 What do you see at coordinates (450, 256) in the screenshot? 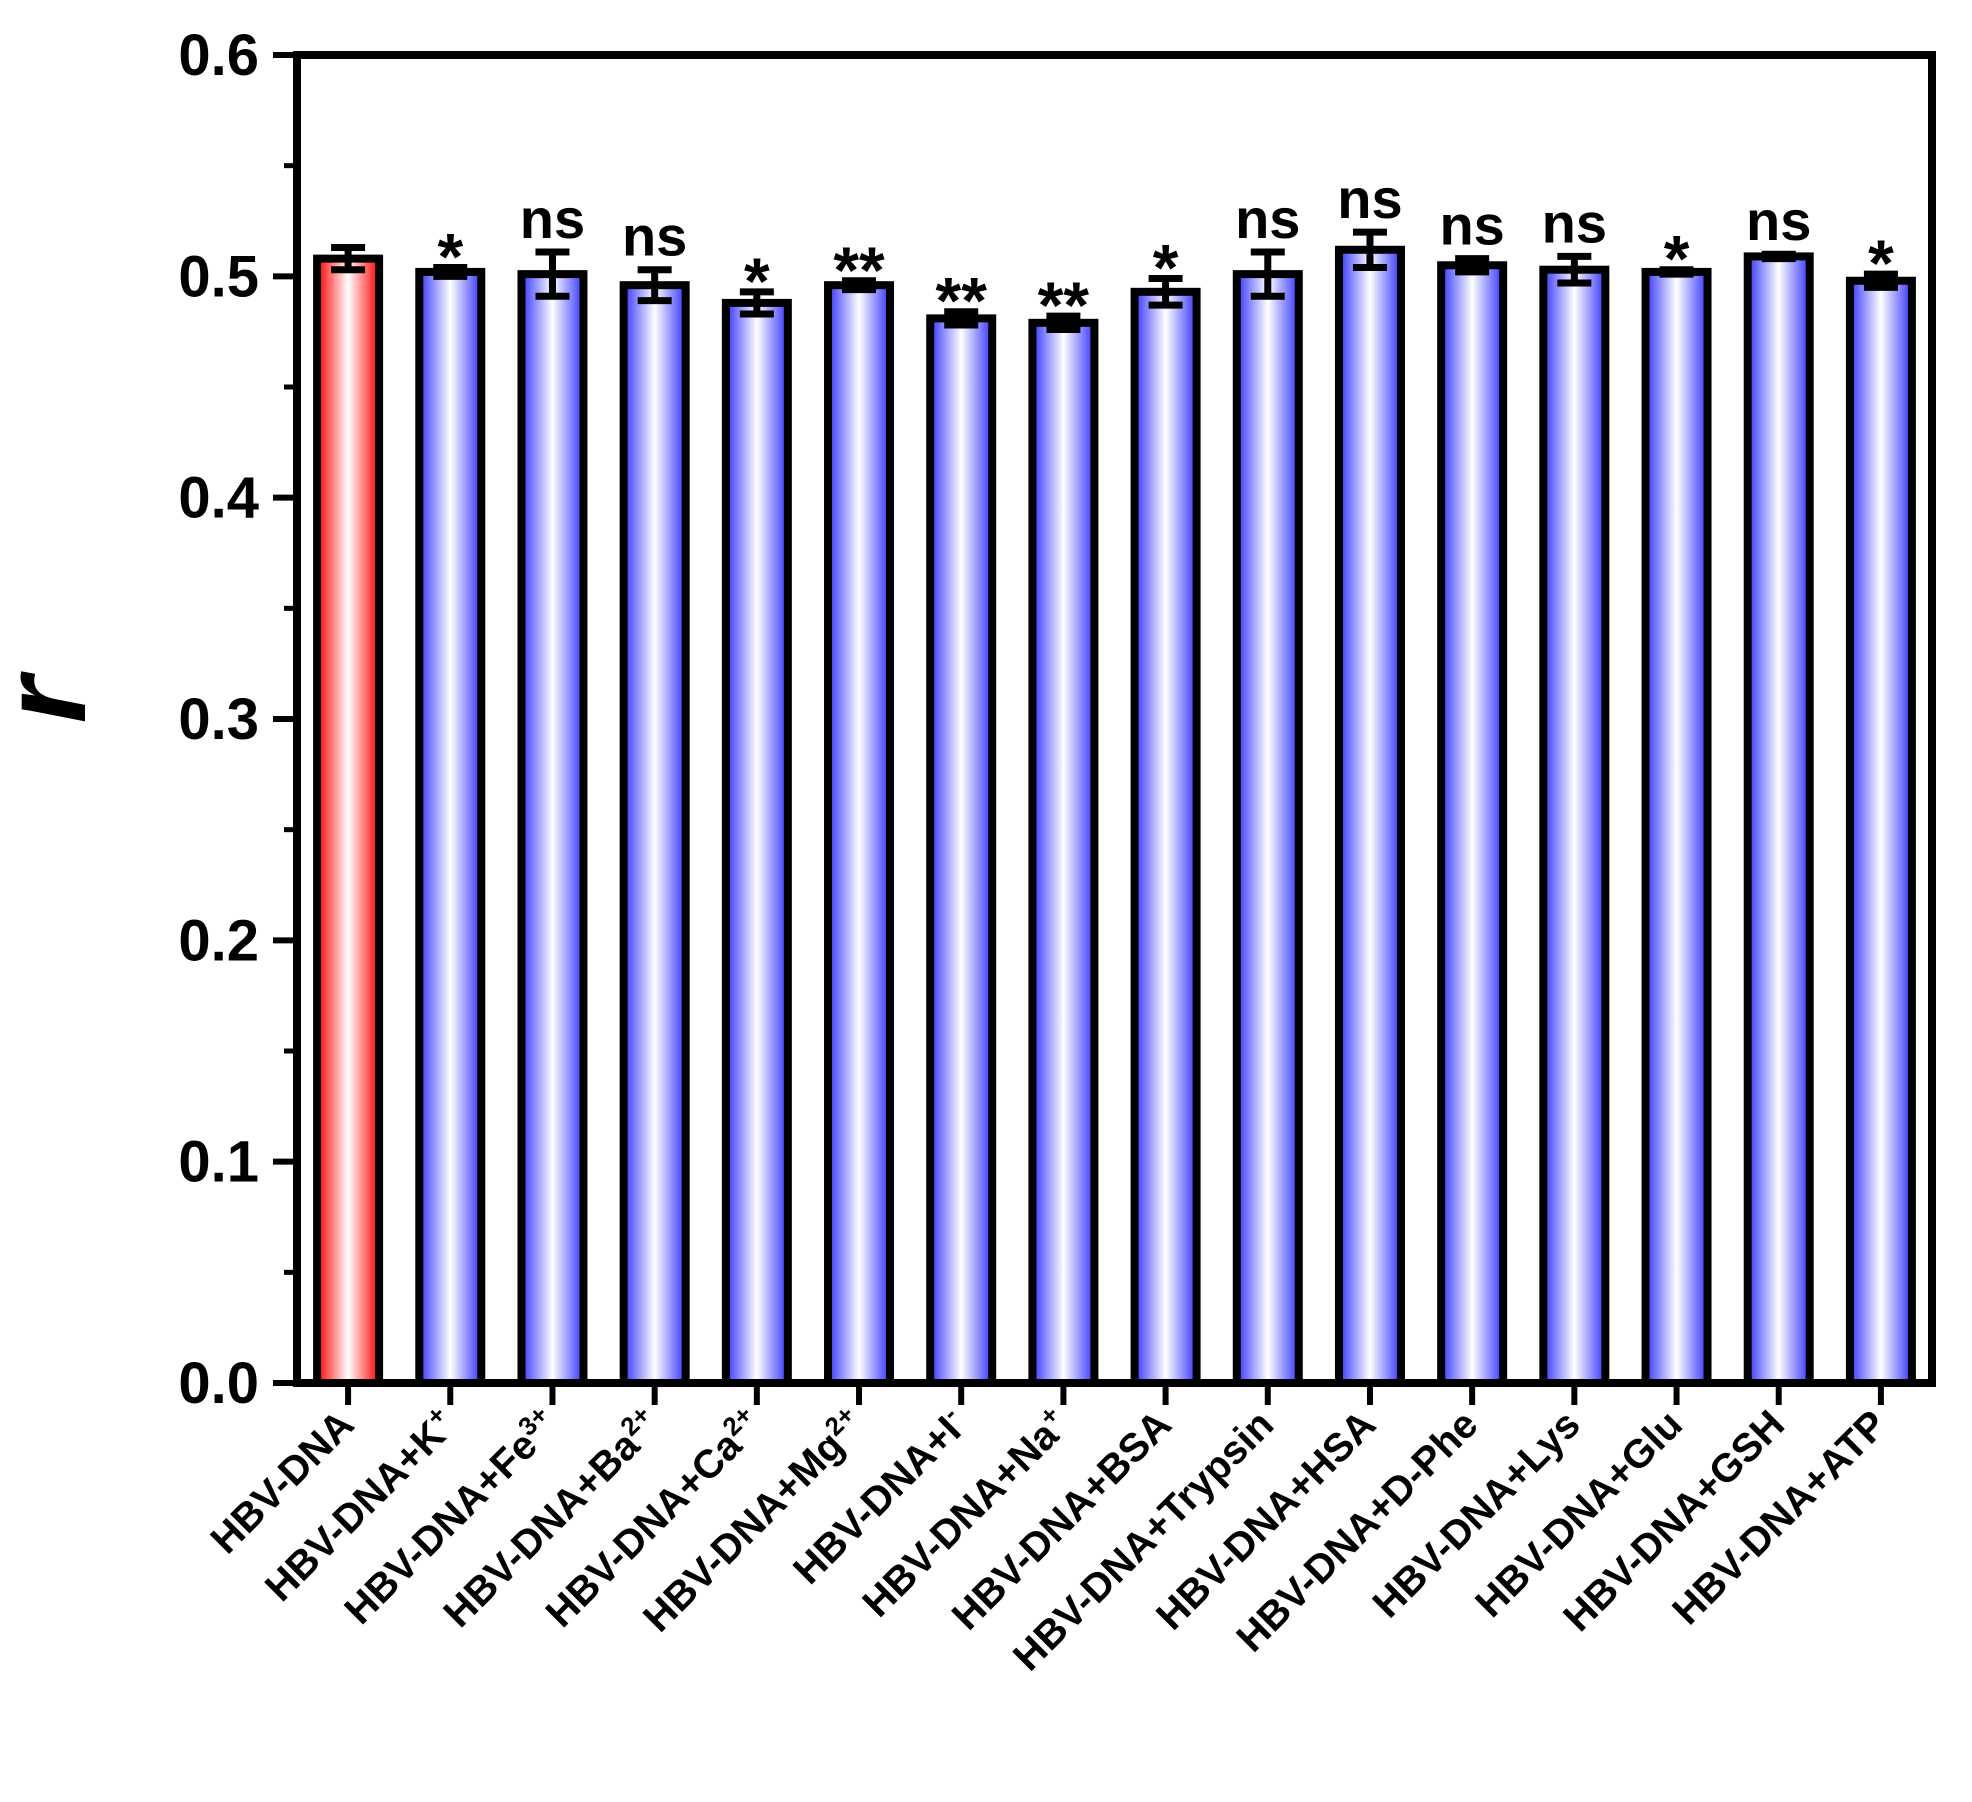
I see `significance-label-1: *` at bounding box center [450, 256].